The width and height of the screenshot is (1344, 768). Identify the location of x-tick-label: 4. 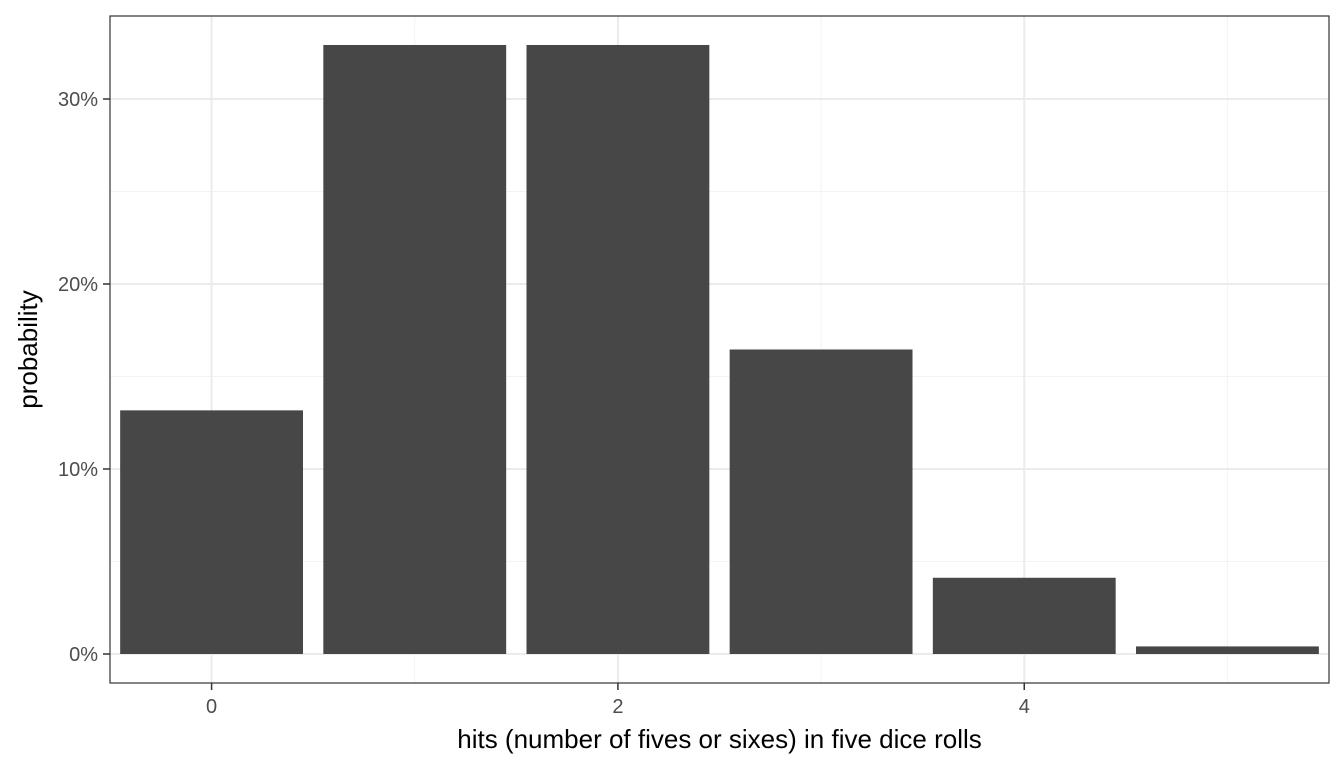
(1024, 707).